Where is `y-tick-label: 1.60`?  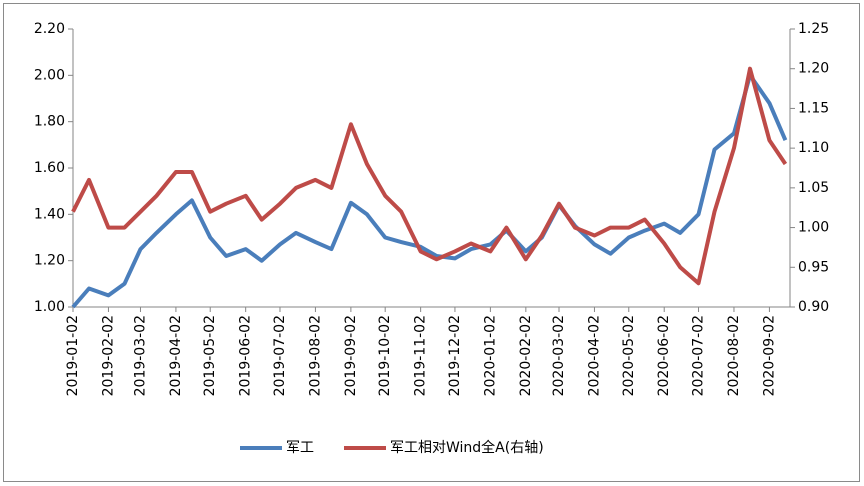 y-tick-label: 1.60 is located at coordinates (49, 168).